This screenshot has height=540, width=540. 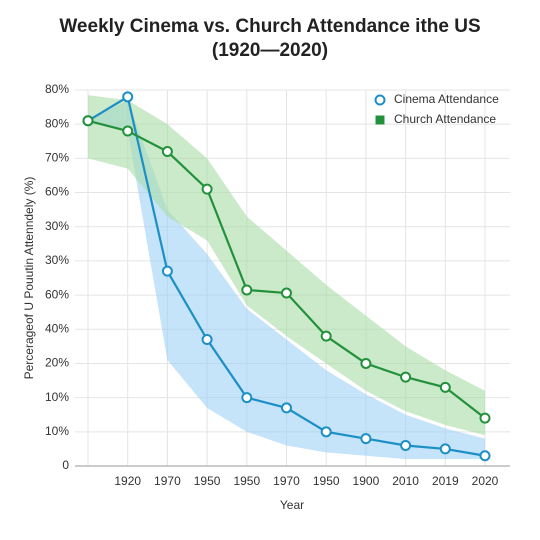 I want to click on y-tick-label: 0, so click(x=65, y=465).